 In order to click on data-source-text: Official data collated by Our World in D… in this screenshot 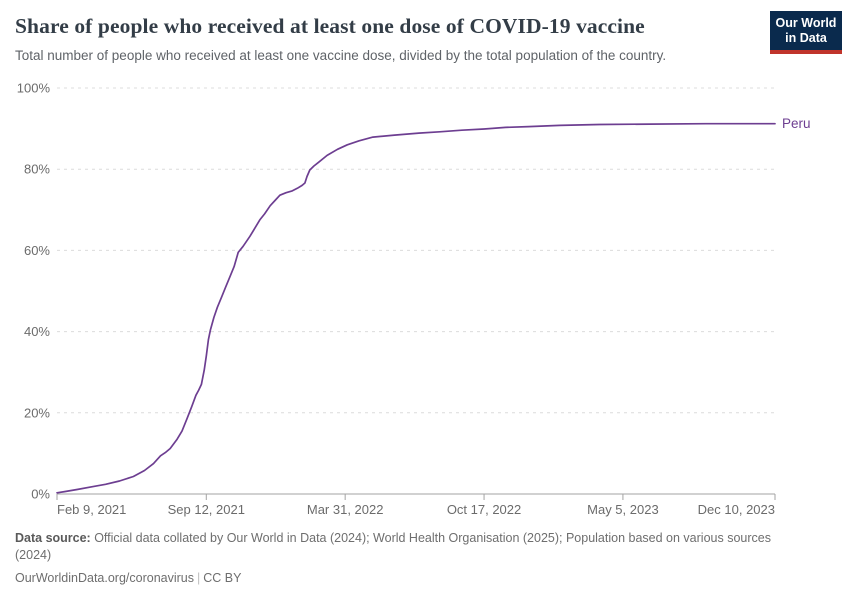, I will do `click(393, 546)`.